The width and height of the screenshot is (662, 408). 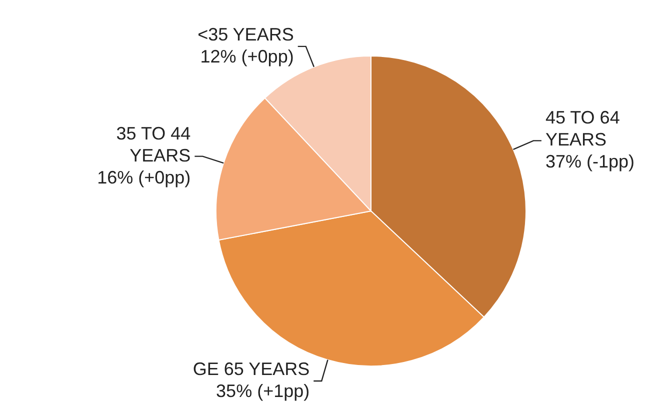 I want to click on slice-label: 35 TO 44 YEARS, so click(x=153, y=144).